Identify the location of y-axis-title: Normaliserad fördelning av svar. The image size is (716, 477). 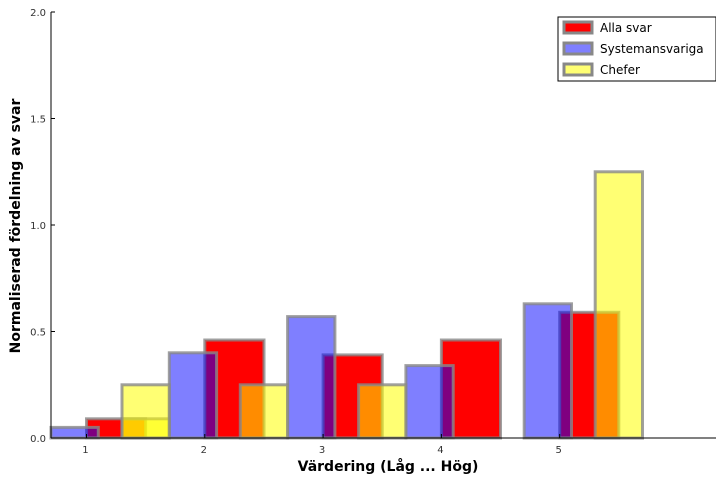
(16, 226).